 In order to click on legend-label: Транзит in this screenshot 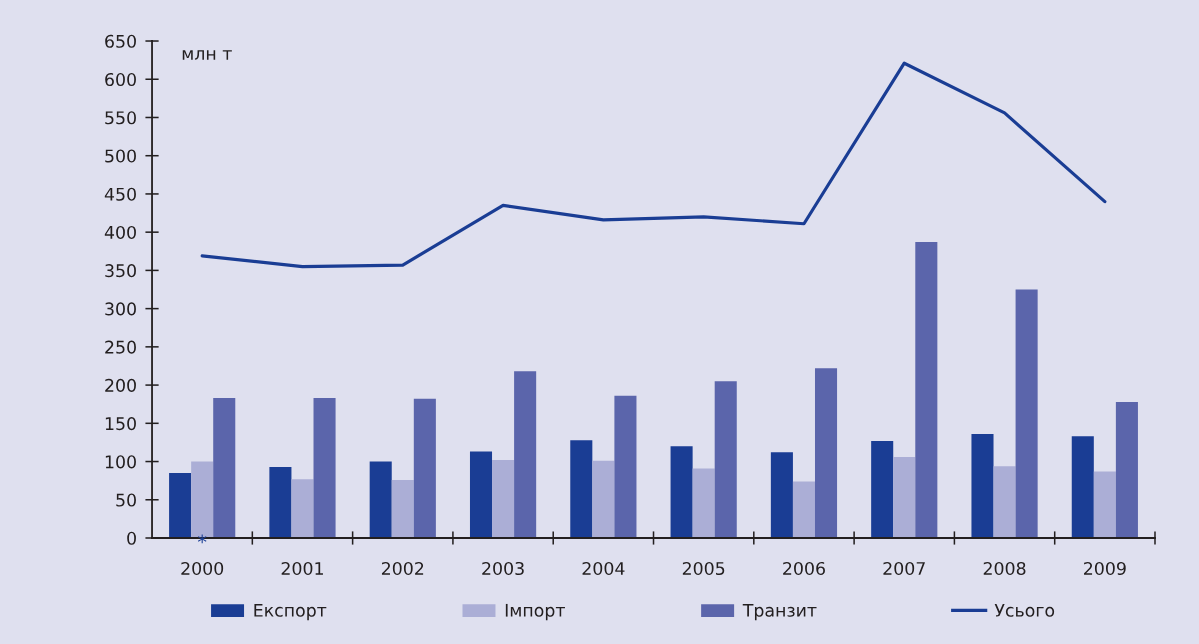, I will do `click(779, 612)`.